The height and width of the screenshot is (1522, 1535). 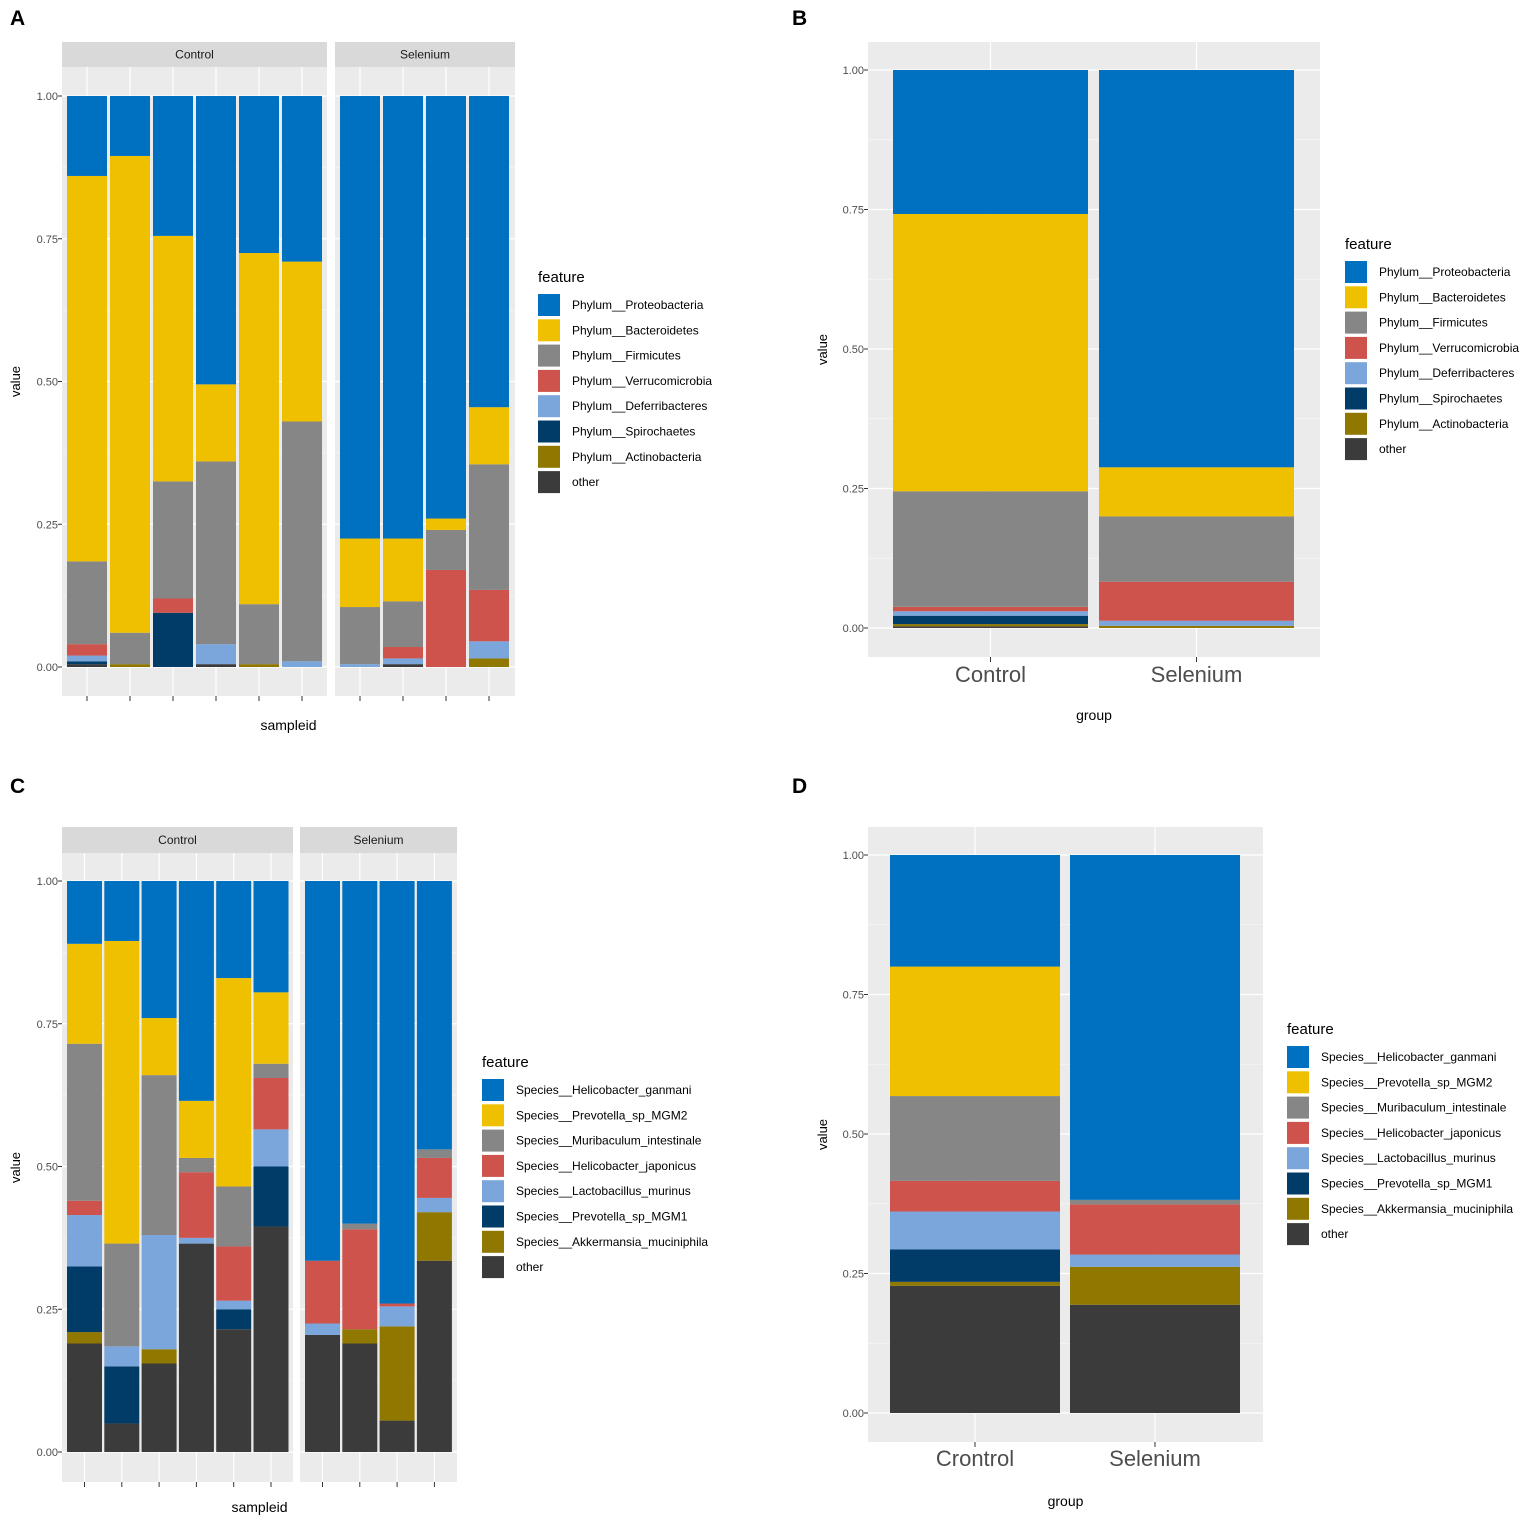 What do you see at coordinates (1446, 373) in the screenshot?
I see `legend-label: Phylum__Deferribacteres` at bounding box center [1446, 373].